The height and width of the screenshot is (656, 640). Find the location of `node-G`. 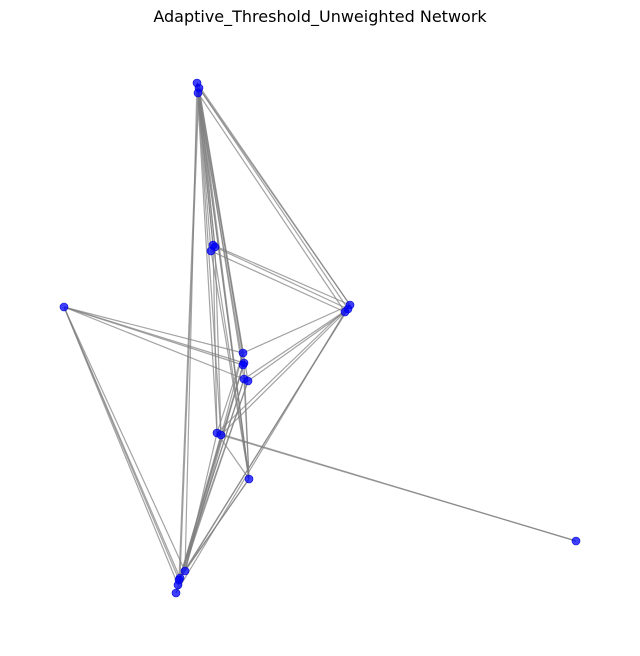

node-G is located at coordinates (249, 479).